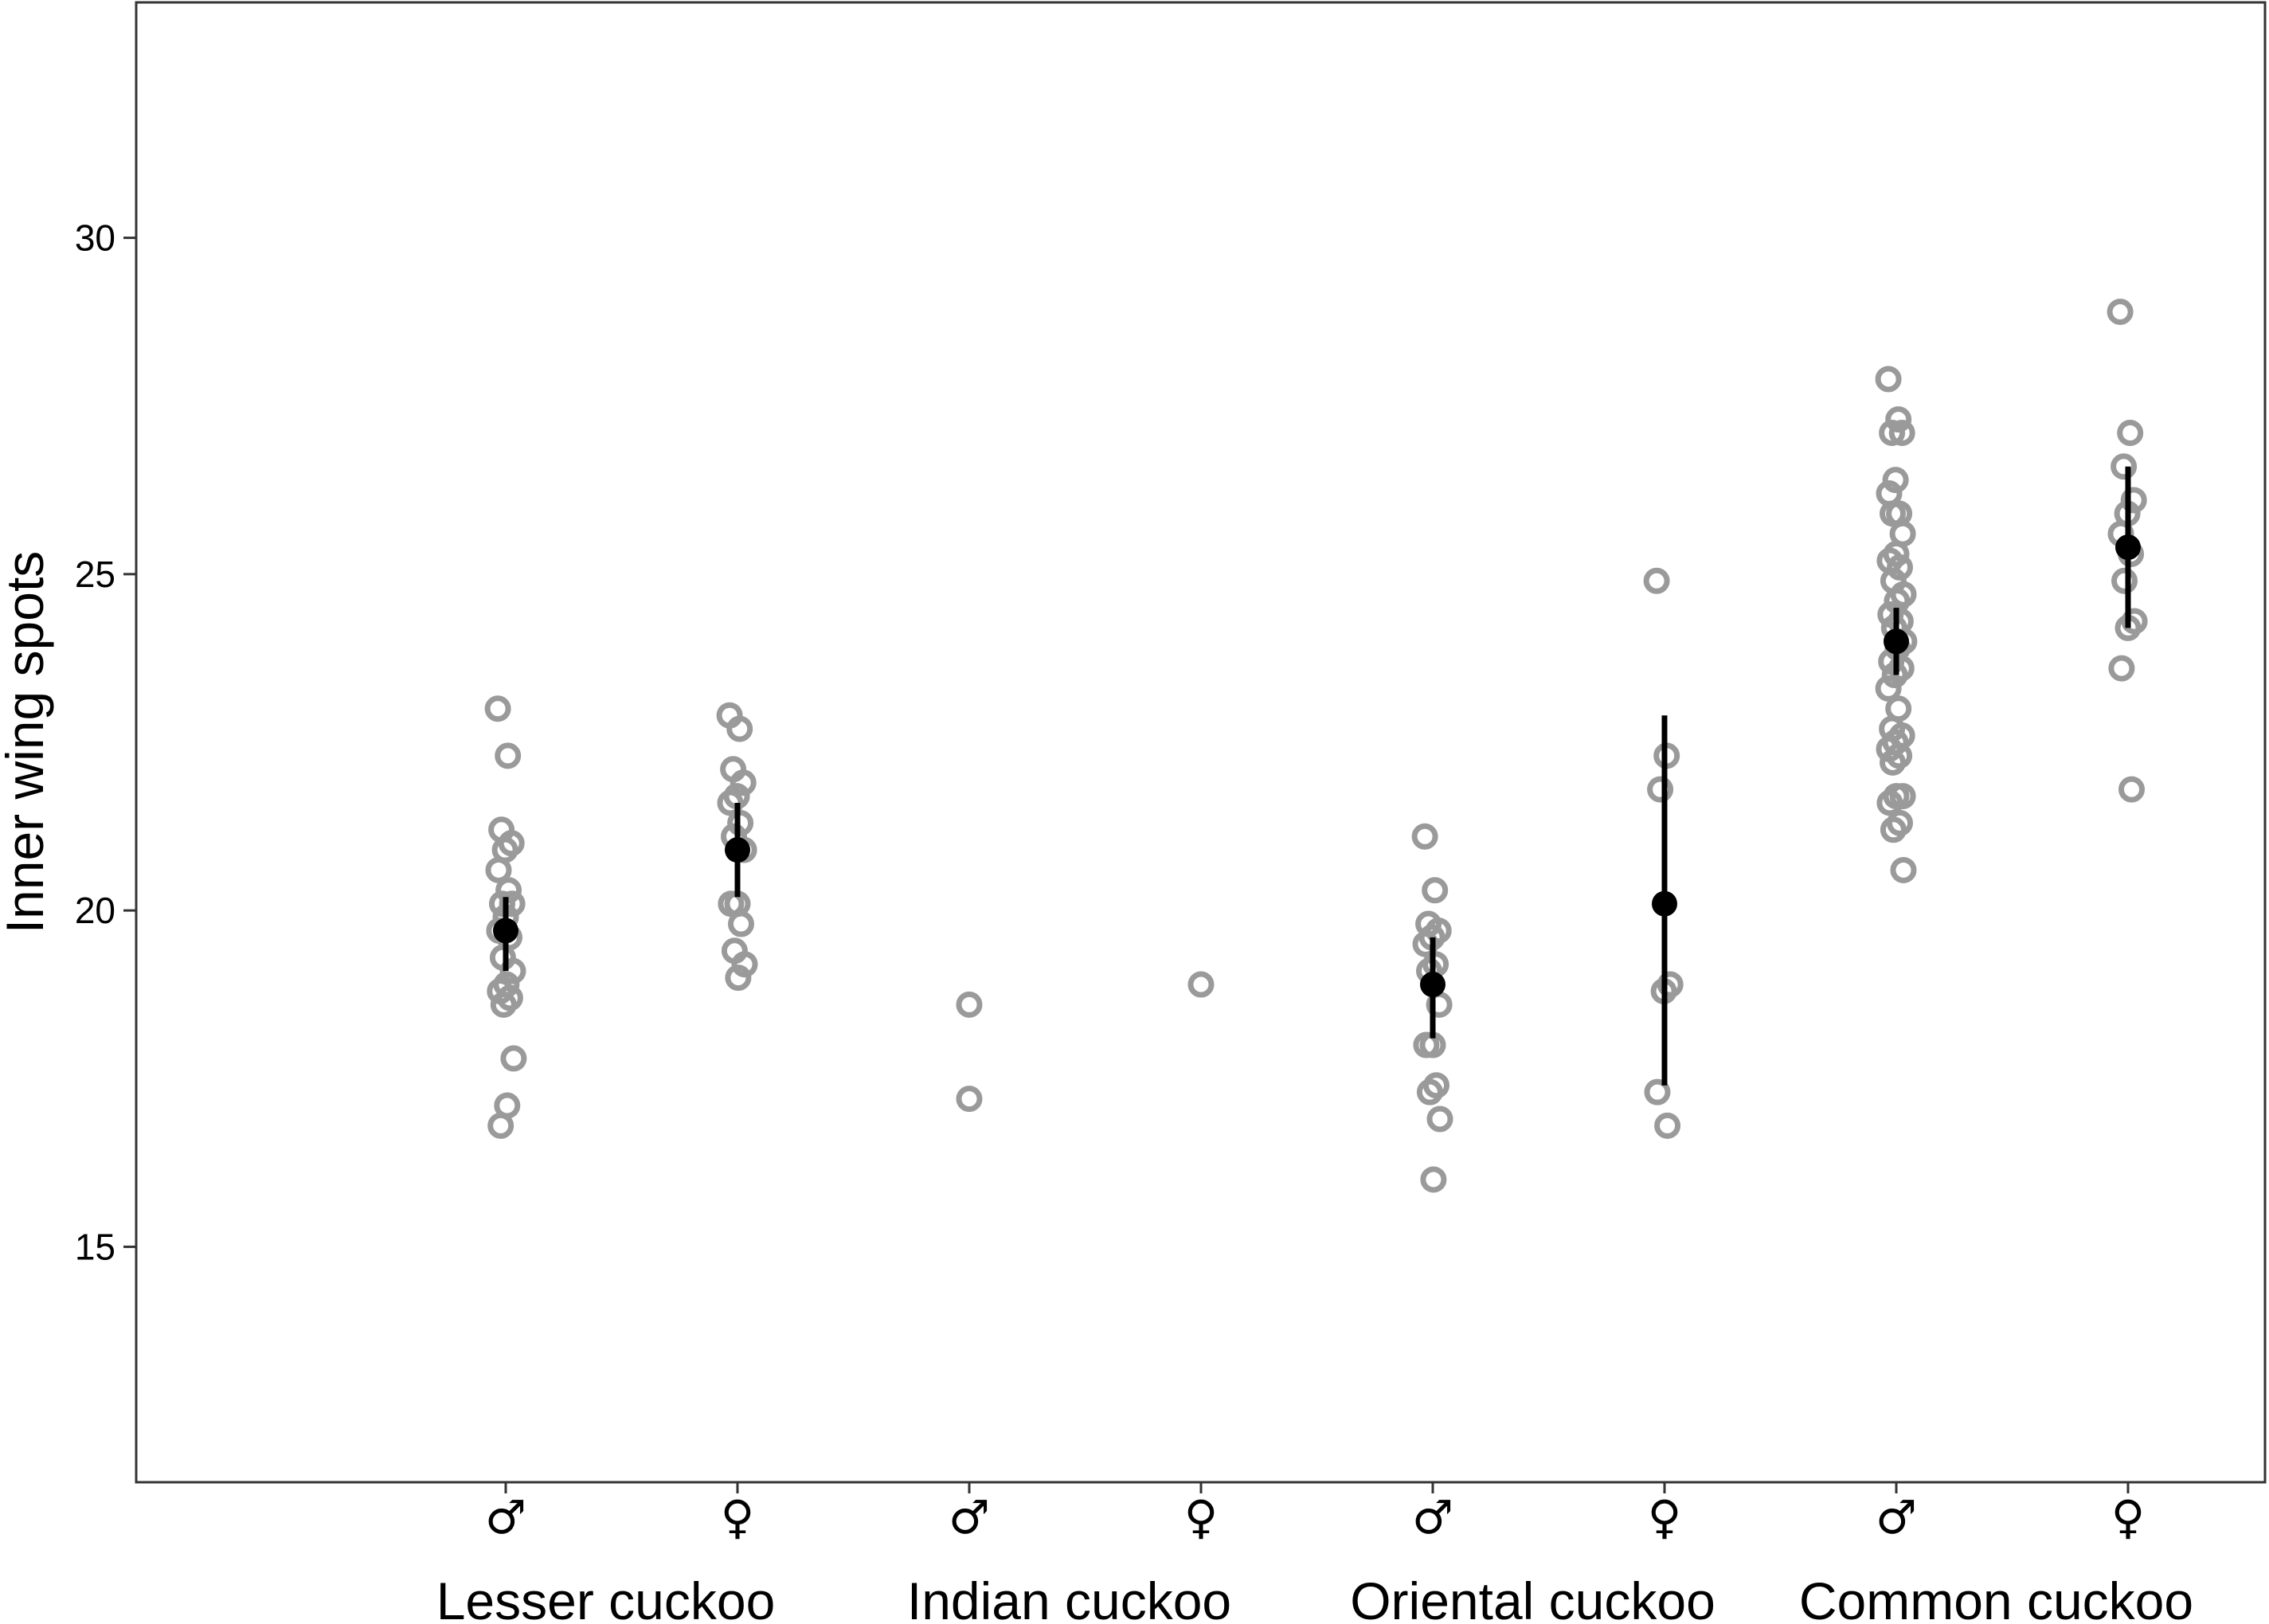  I want to click on y-axis: 15 20 25 30, so click(106, 742).